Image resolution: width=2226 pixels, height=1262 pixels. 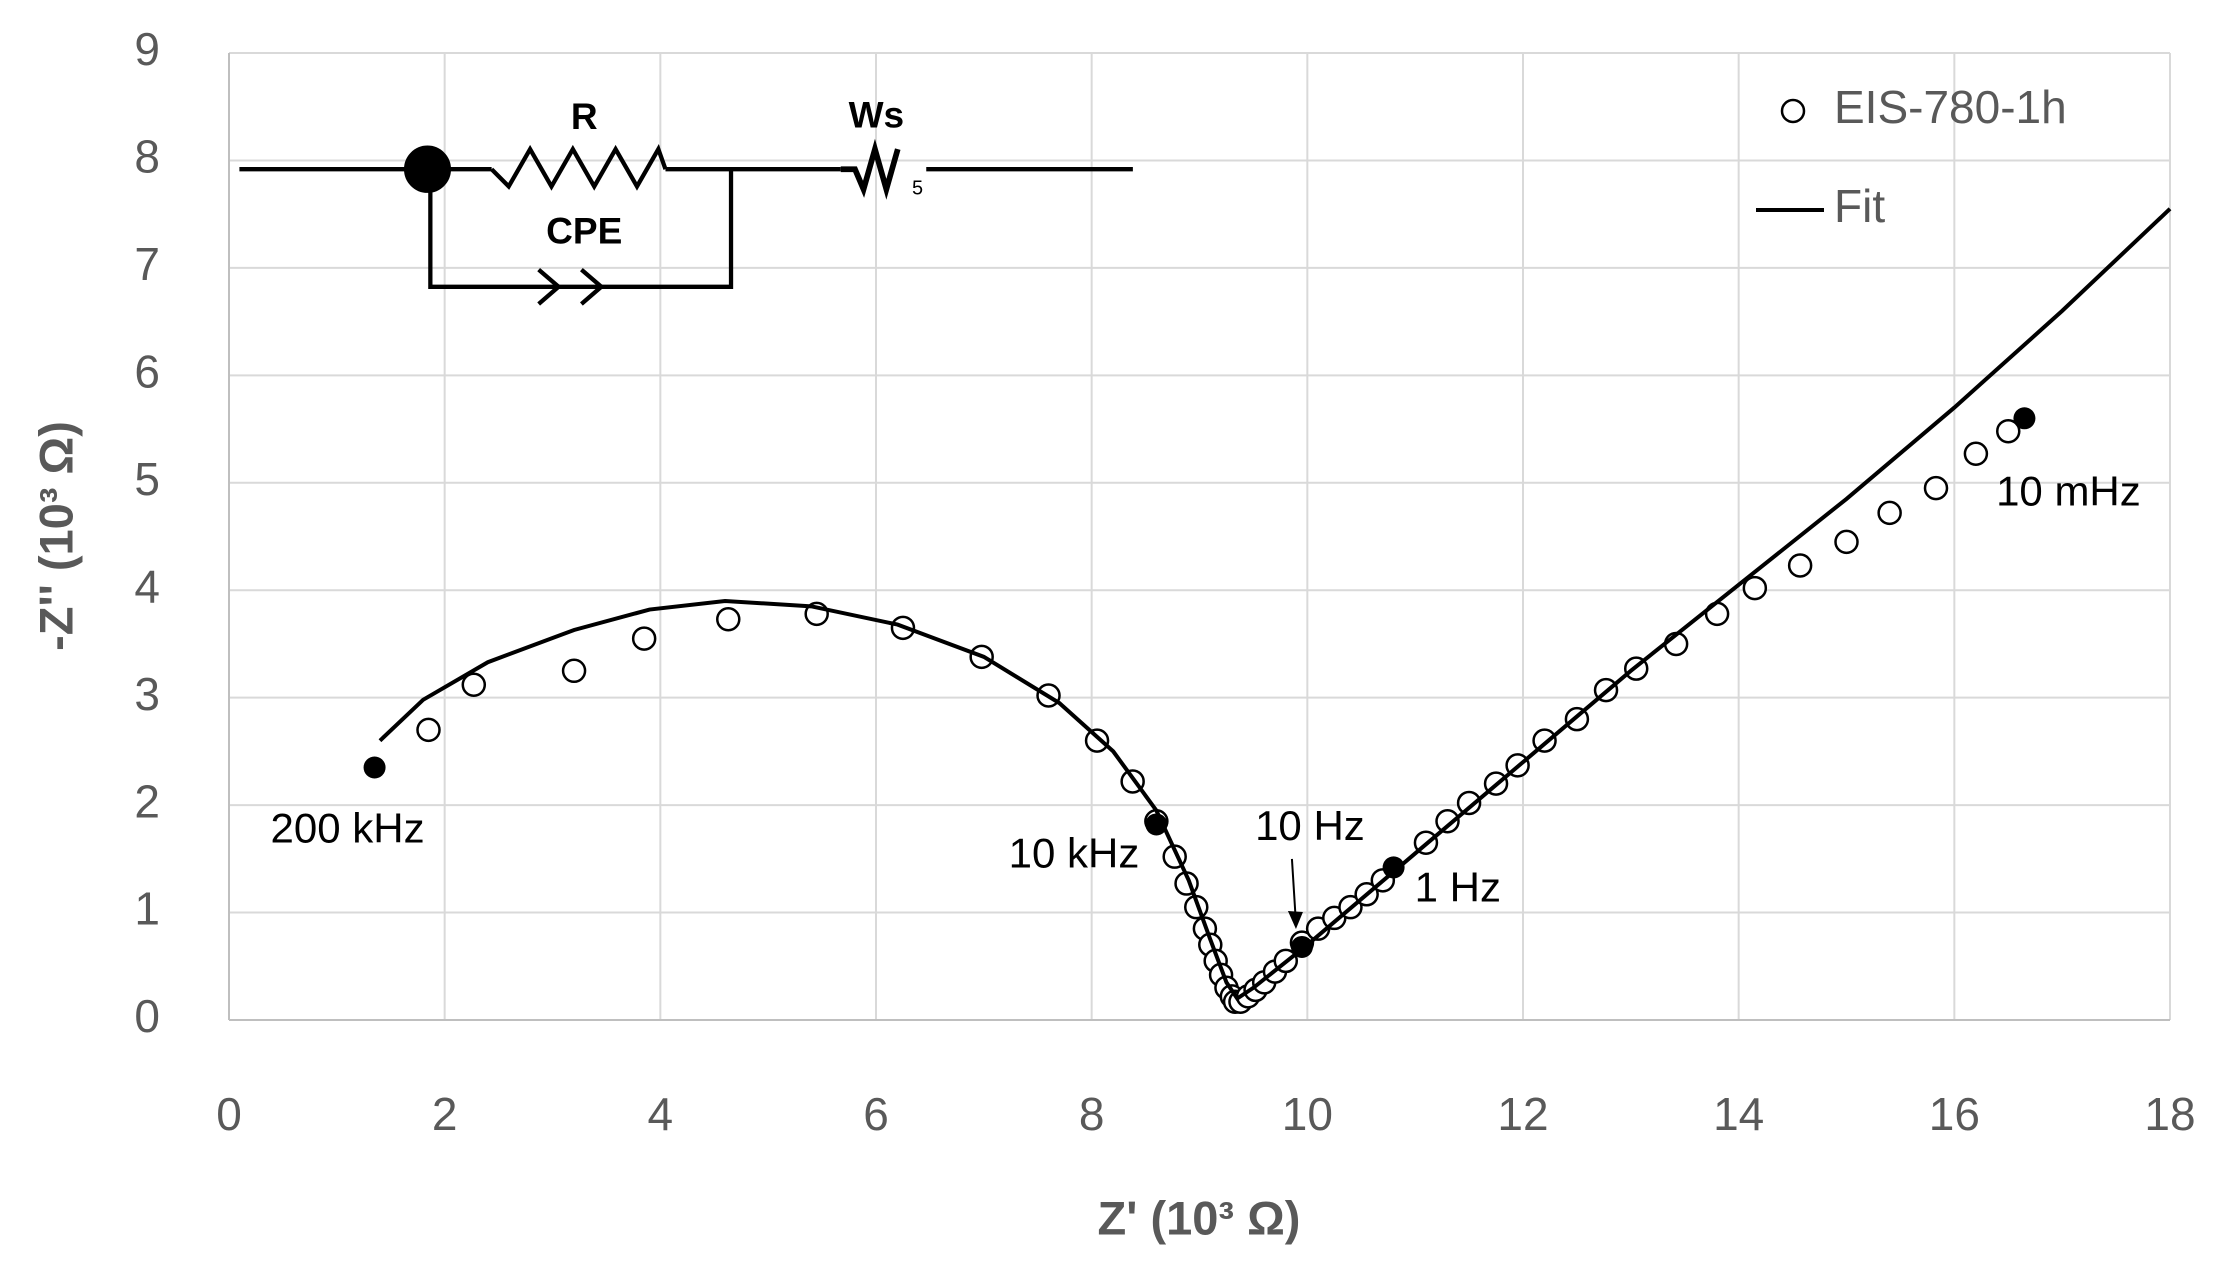 What do you see at coordinates (1954, 1114) in the screenshot?
I see `x-tick-label: 16` at bounding box center [1954, 1114].